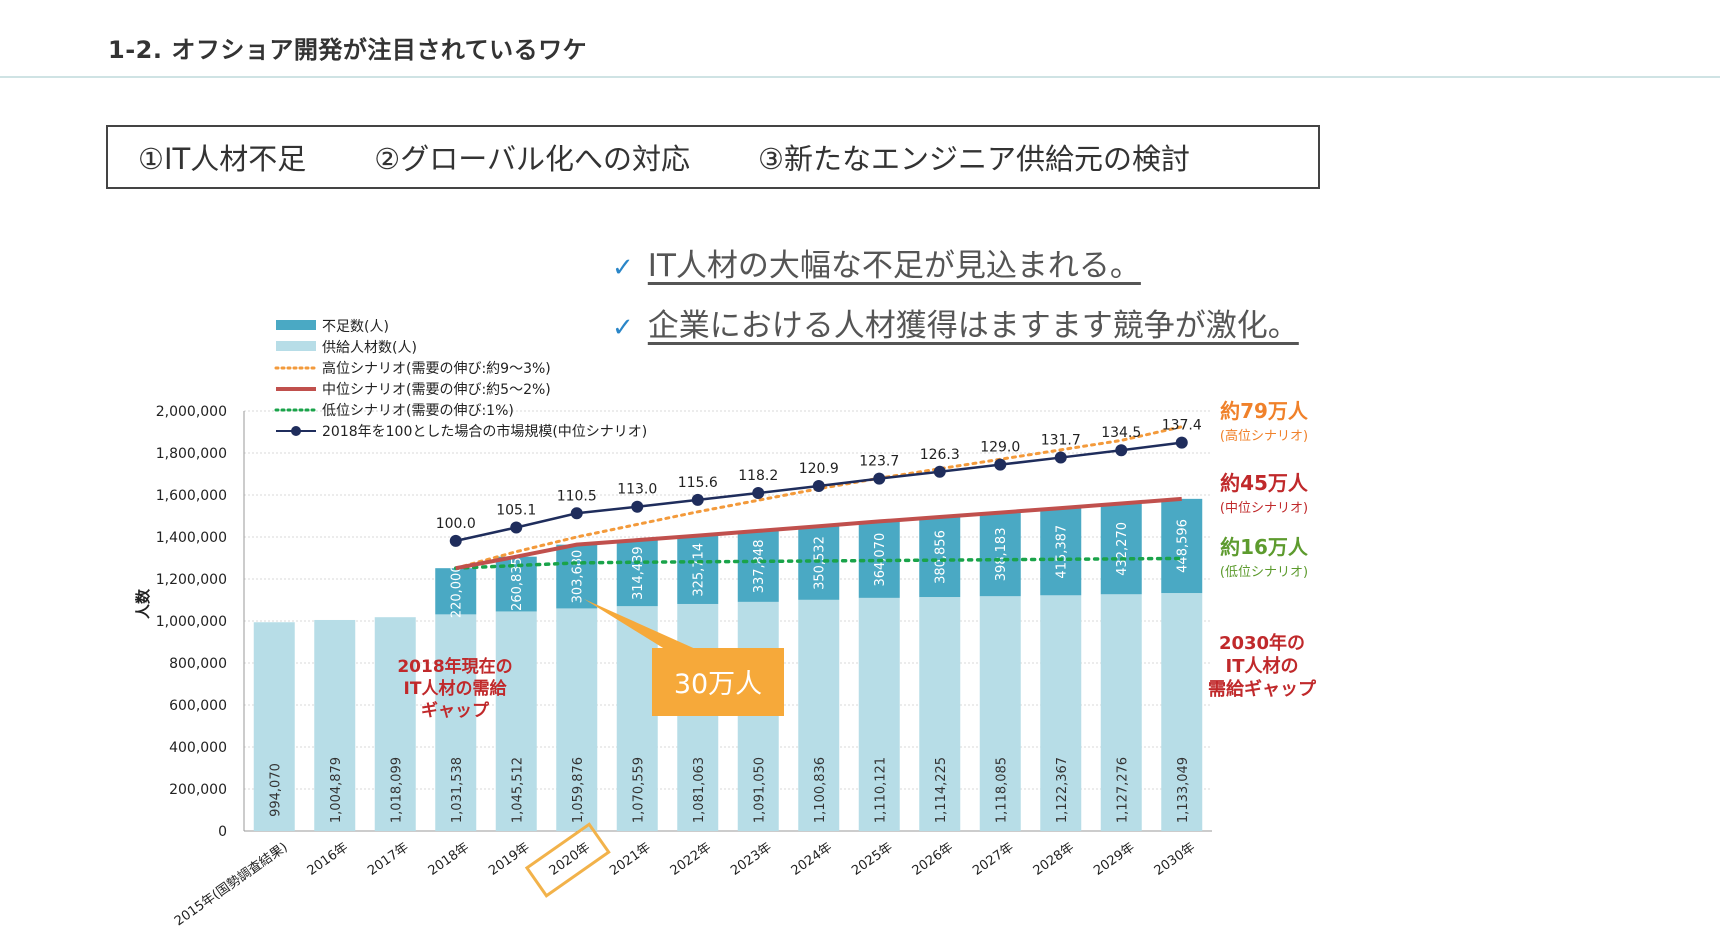  Describe the element at coordinates (1061, 441) in the screenshot. I see `market-size-label: 131.7` at that location.